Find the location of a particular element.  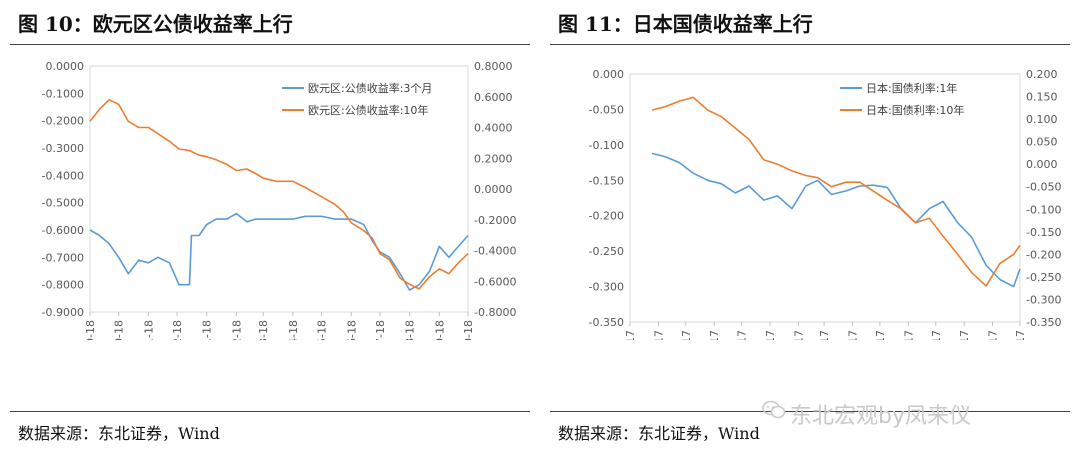

y-right-tick-label: -0.2000 is located at coordinates (495, 220).